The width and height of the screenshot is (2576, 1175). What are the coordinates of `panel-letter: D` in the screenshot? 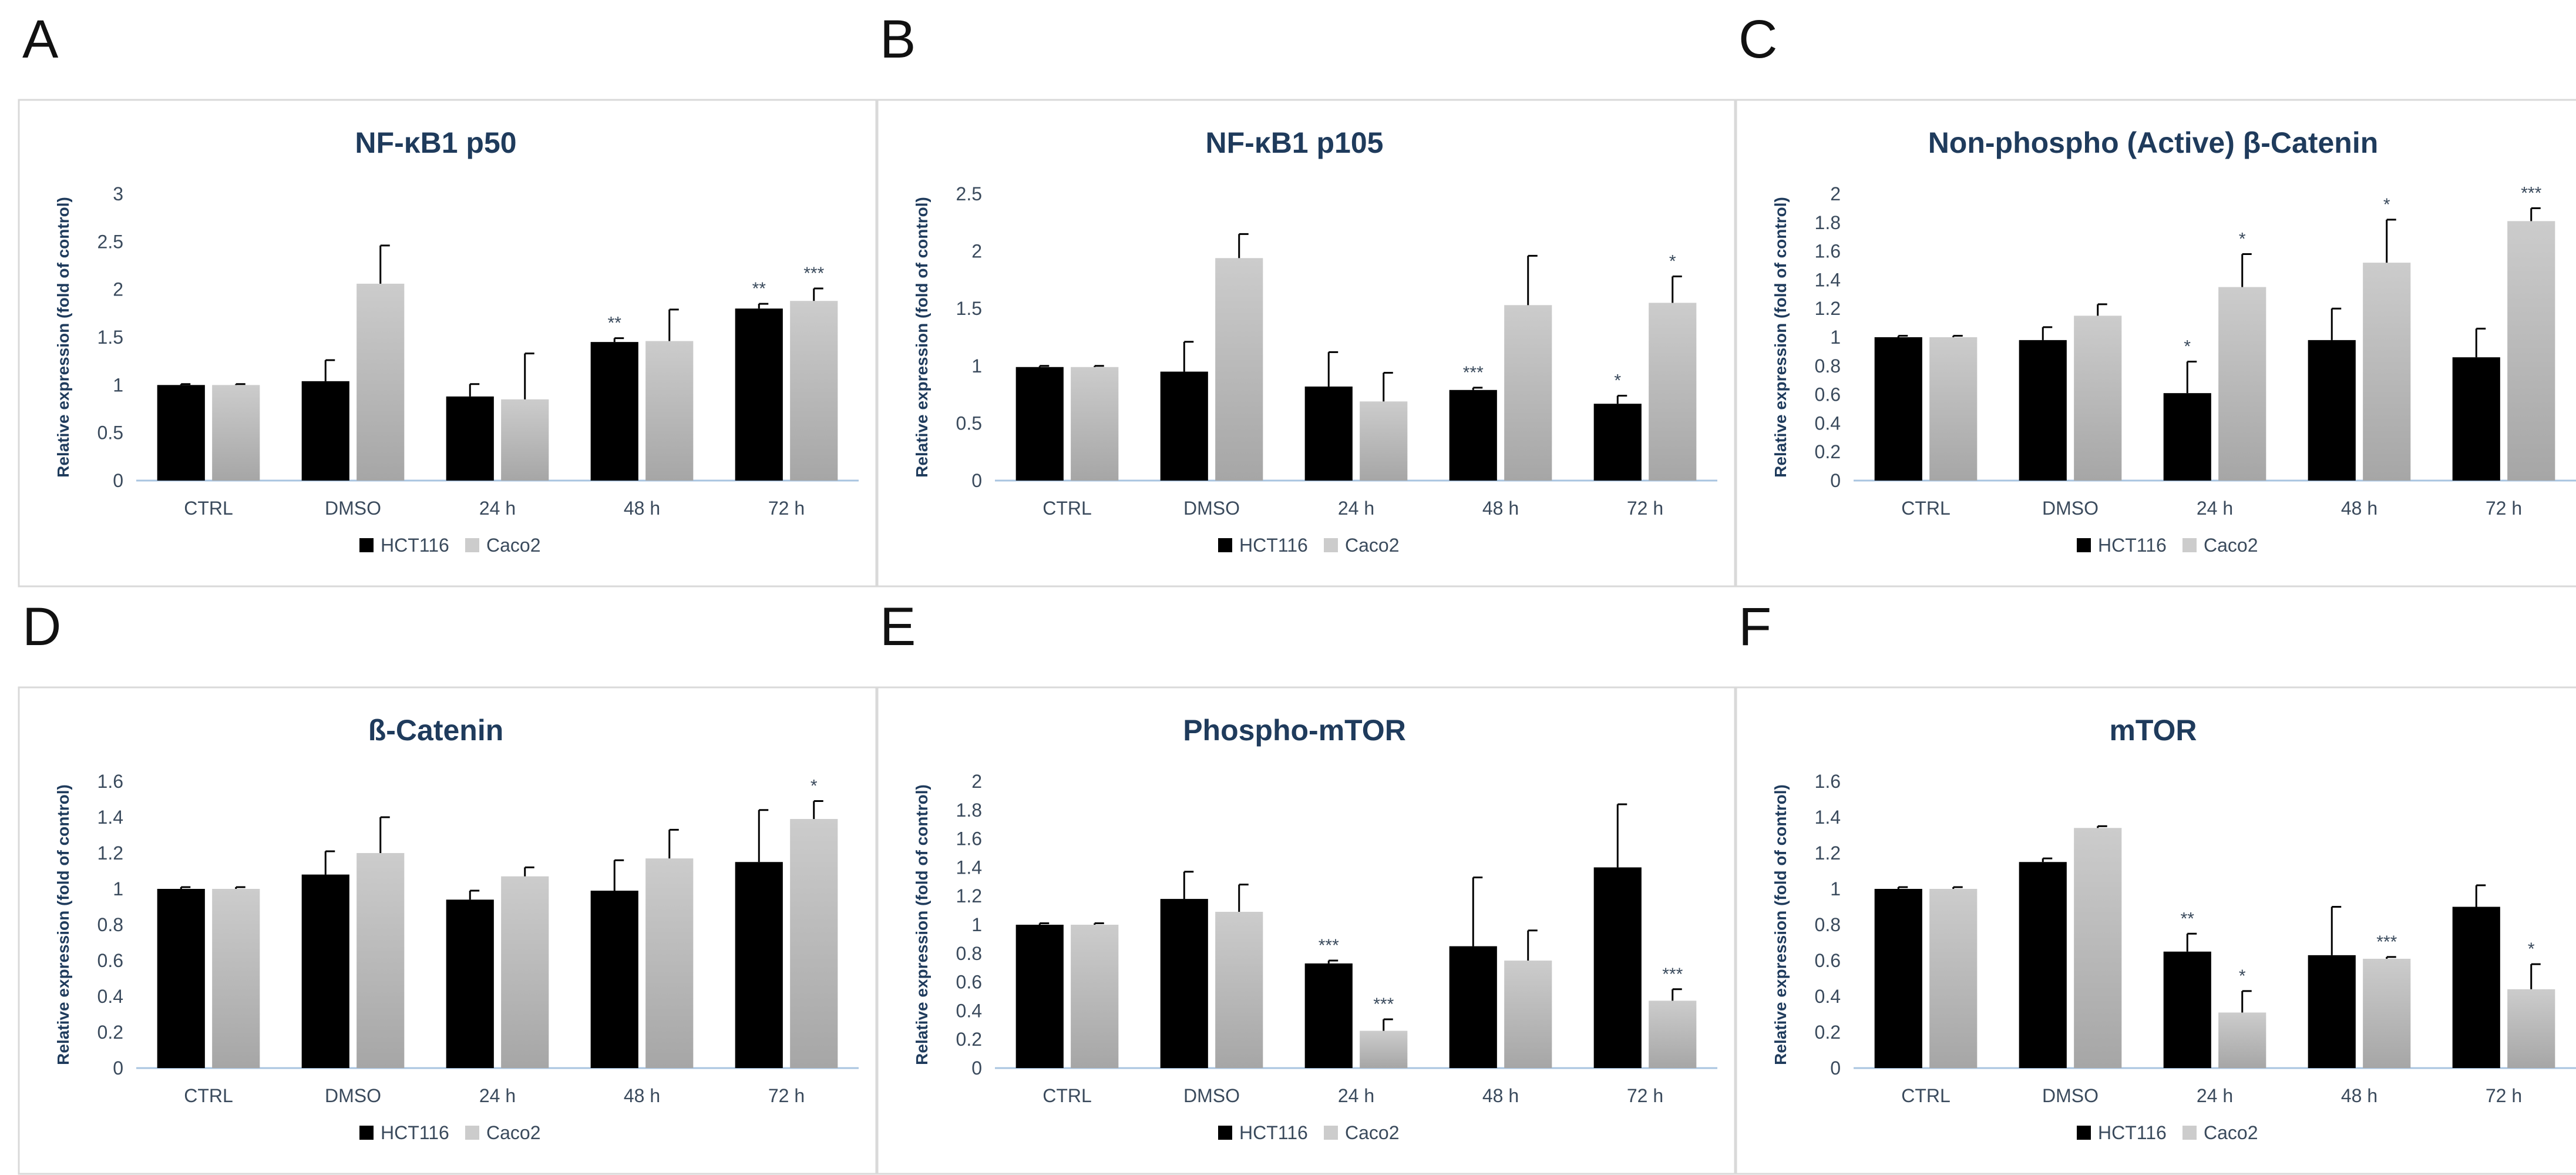 It's located at (41, 627).